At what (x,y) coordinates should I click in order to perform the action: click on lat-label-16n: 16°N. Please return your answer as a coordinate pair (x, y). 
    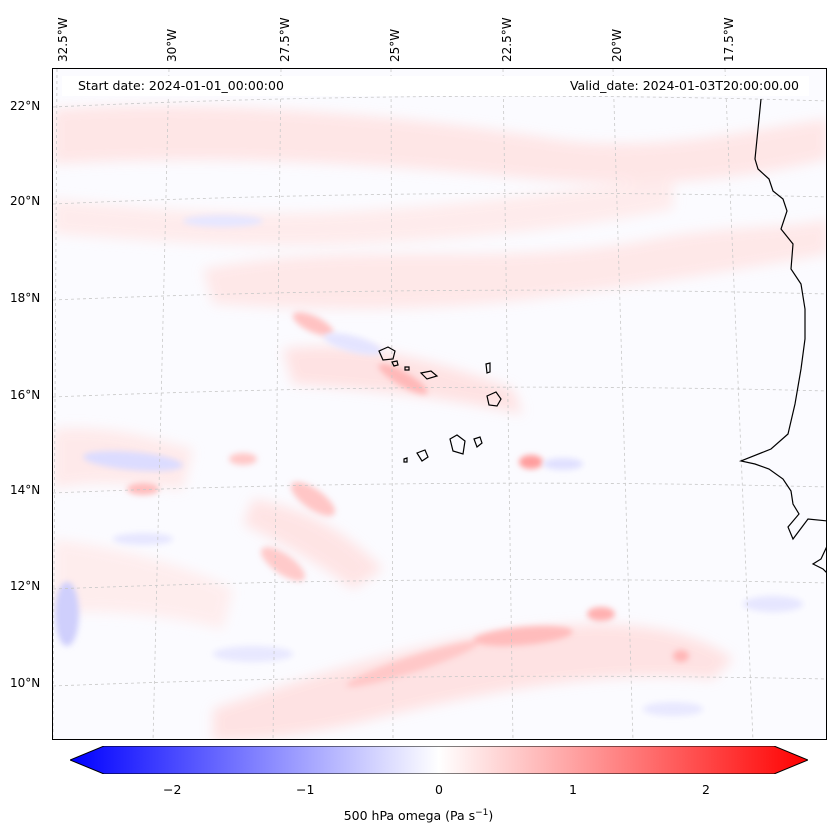
    Looking at the image, I should click on (25, 395).